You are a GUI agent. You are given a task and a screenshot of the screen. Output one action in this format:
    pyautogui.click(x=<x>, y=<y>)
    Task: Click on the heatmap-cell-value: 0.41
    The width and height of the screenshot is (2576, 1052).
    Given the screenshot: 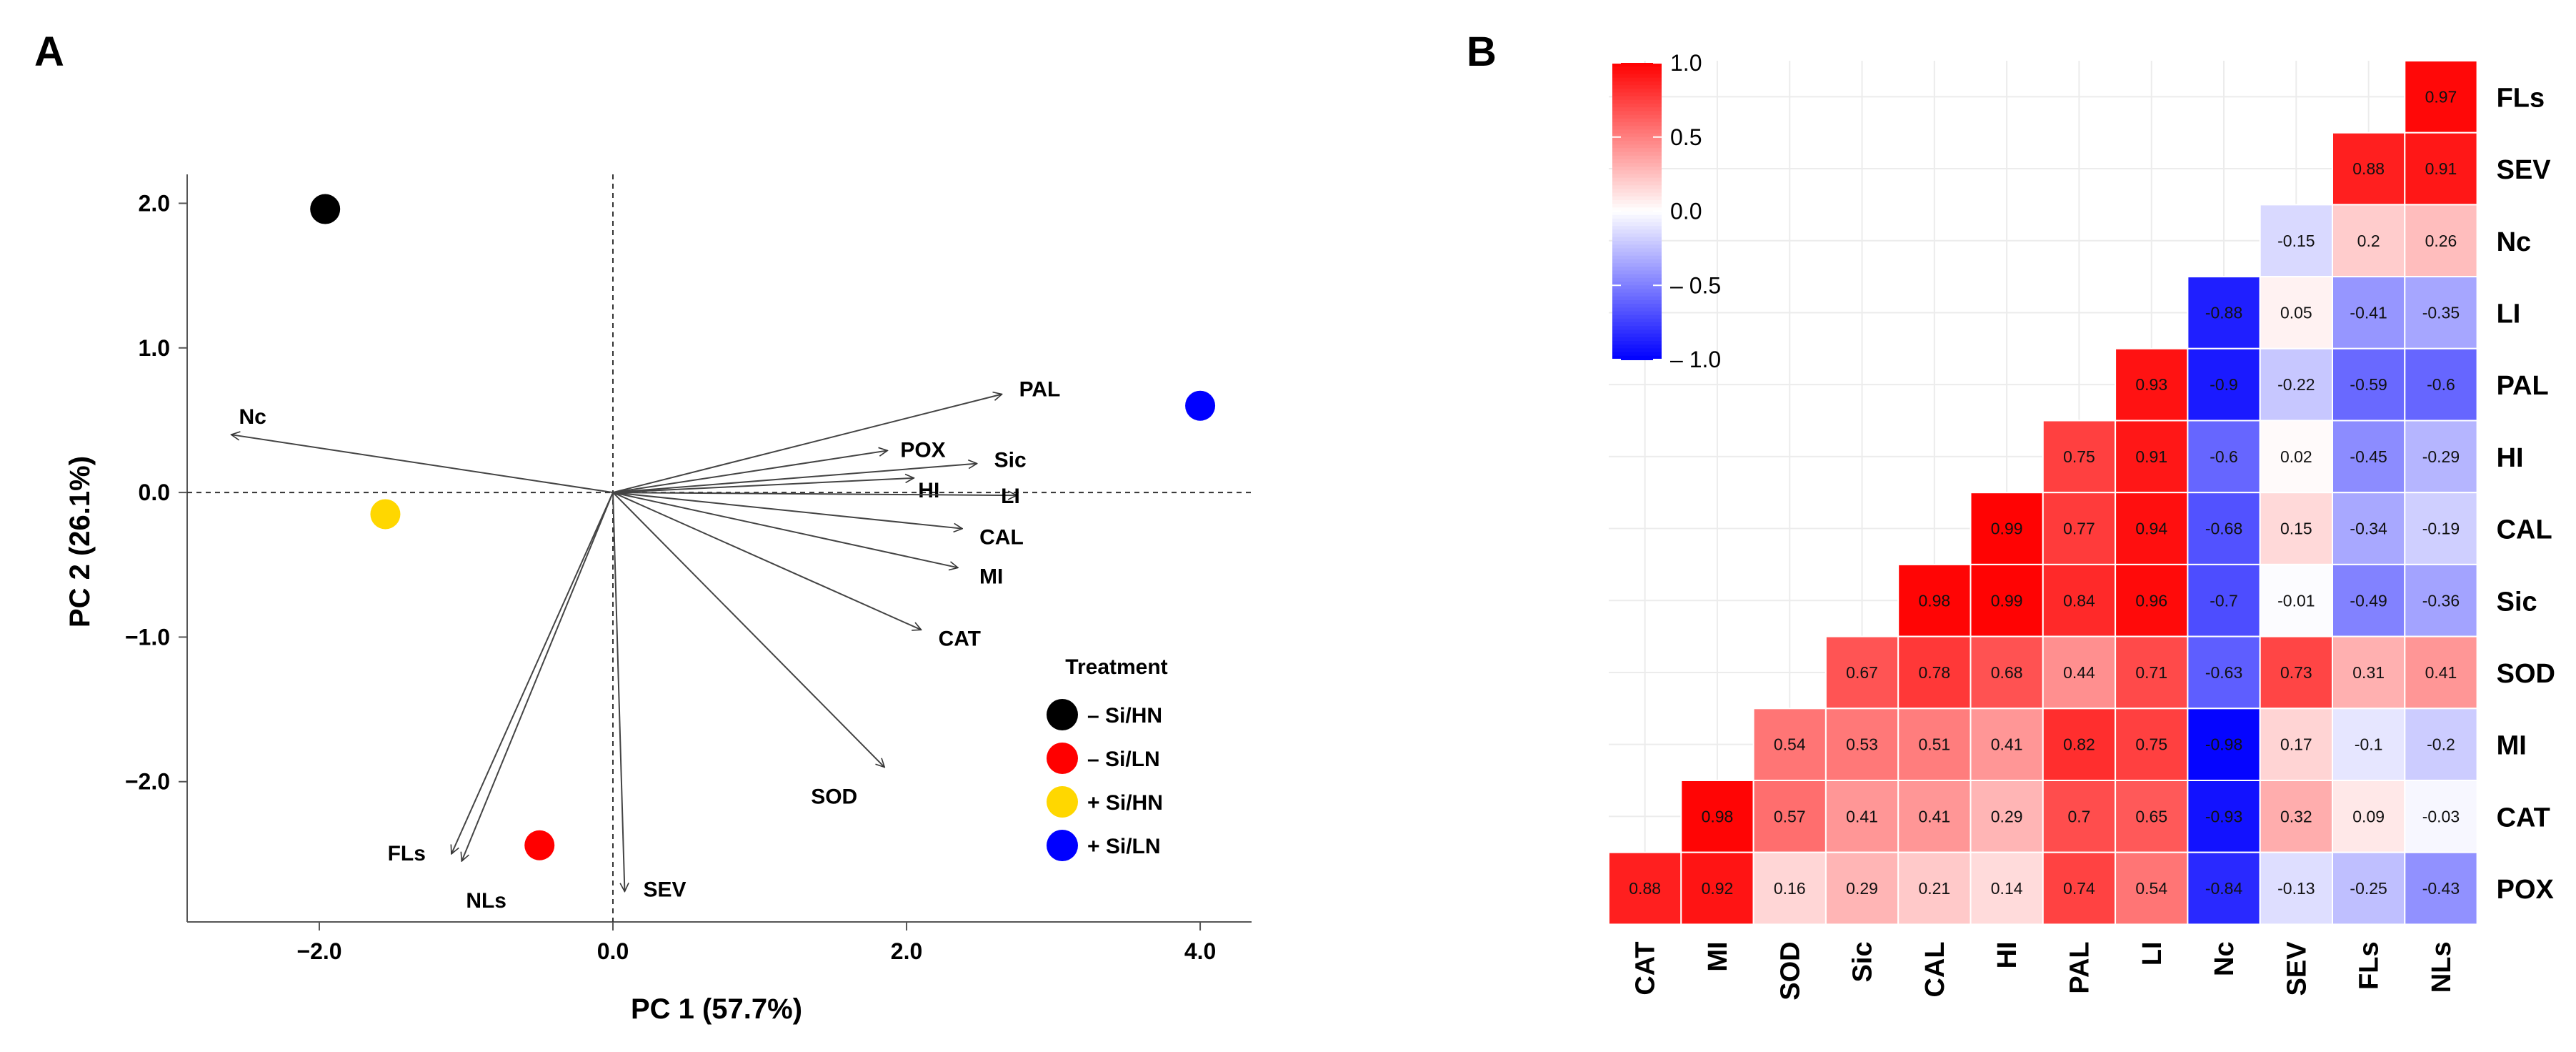 What is the action you would take?
    pyautogui.click(x=1934, y=816)
    